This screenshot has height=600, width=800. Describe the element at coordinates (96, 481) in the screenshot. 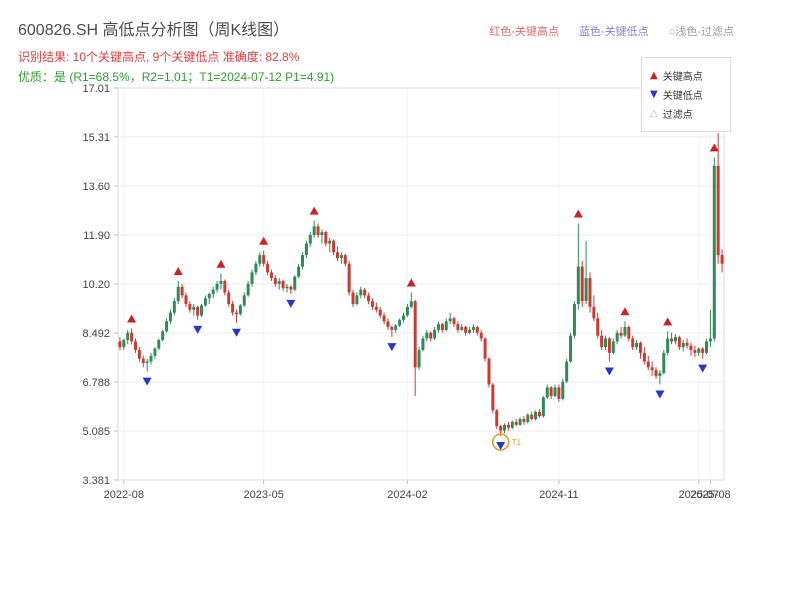

I see `svg-text: 3.381` at that location.